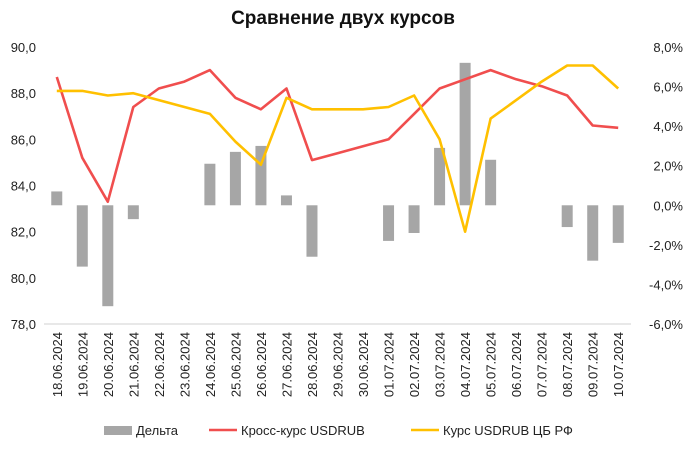 The width and height of the screenshot is (686, 451). I want to click on x-tick-label: 03.07.2024, so click(440, 364).